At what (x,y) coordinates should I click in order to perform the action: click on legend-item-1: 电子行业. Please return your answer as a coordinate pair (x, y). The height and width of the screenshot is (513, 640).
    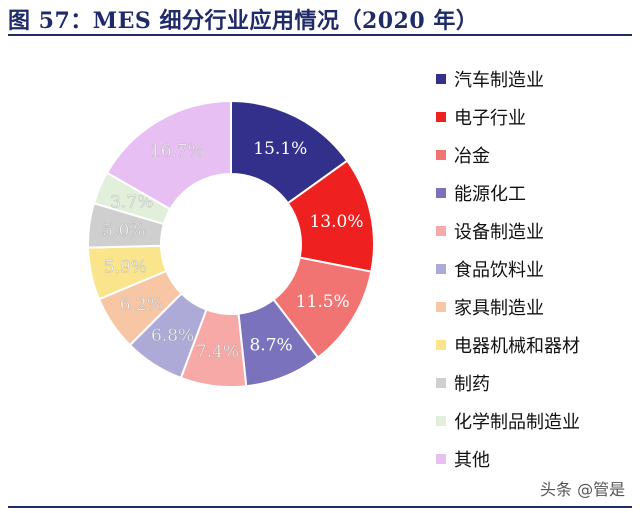
    Looking at the image, I should click on (536, 117).